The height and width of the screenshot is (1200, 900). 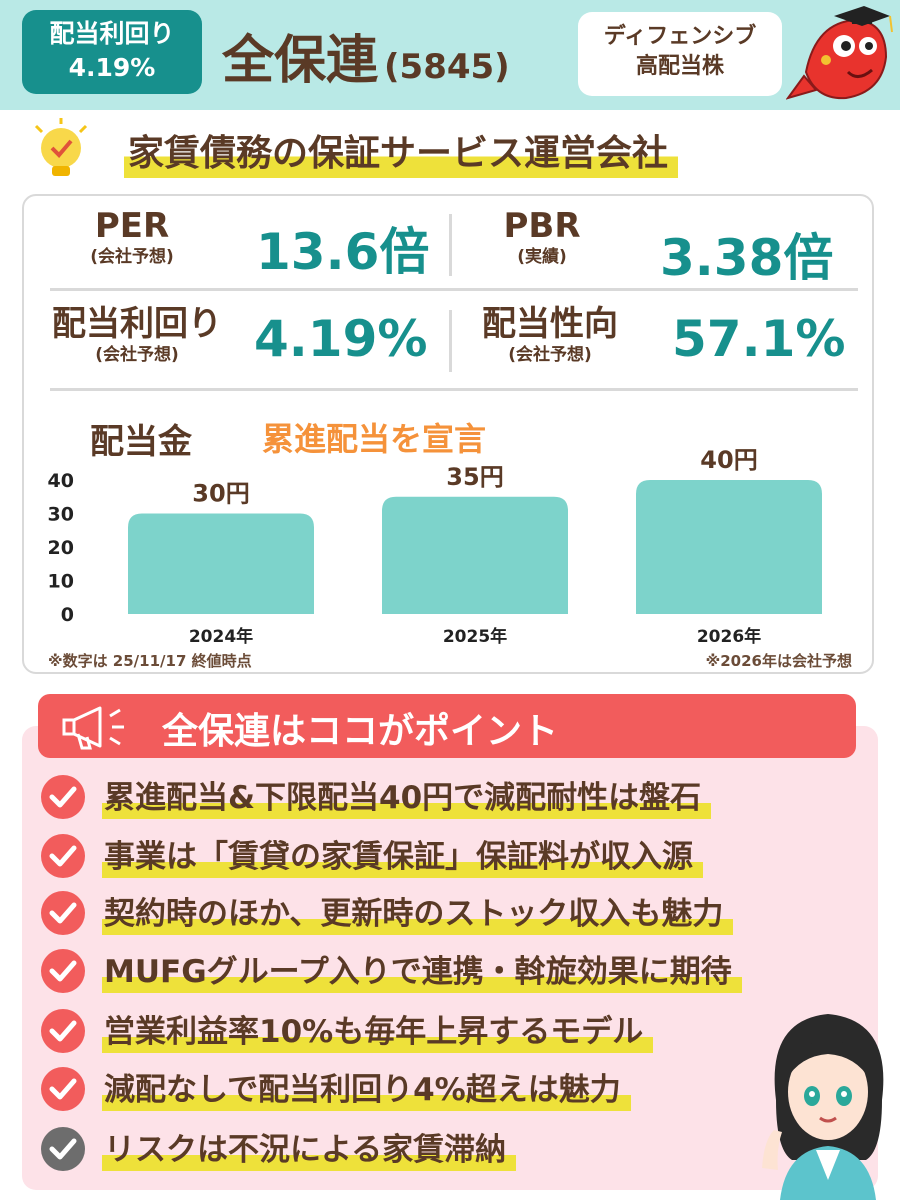 I want to click on lightbulb-icon, so click(x=61, y=147).